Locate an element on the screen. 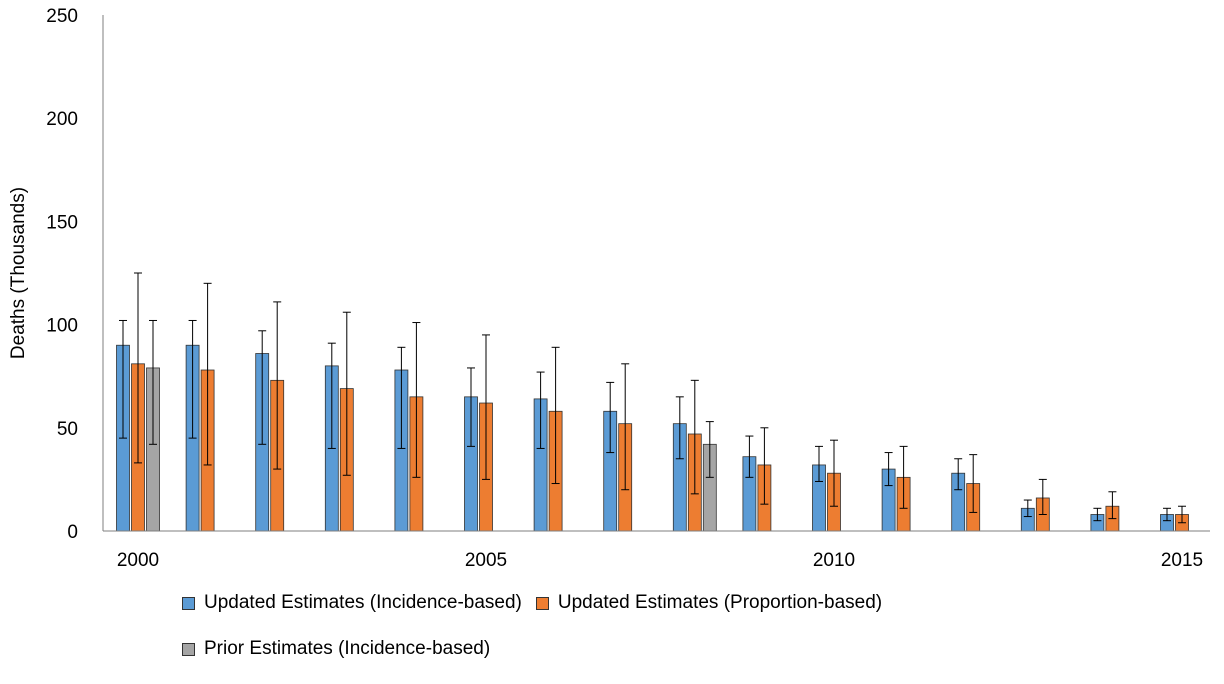 The width and height of the screenshot is (1224, 684). legend-label-prior: Prior Estimates (Incidence-based) is located at coordinates (347, 648).